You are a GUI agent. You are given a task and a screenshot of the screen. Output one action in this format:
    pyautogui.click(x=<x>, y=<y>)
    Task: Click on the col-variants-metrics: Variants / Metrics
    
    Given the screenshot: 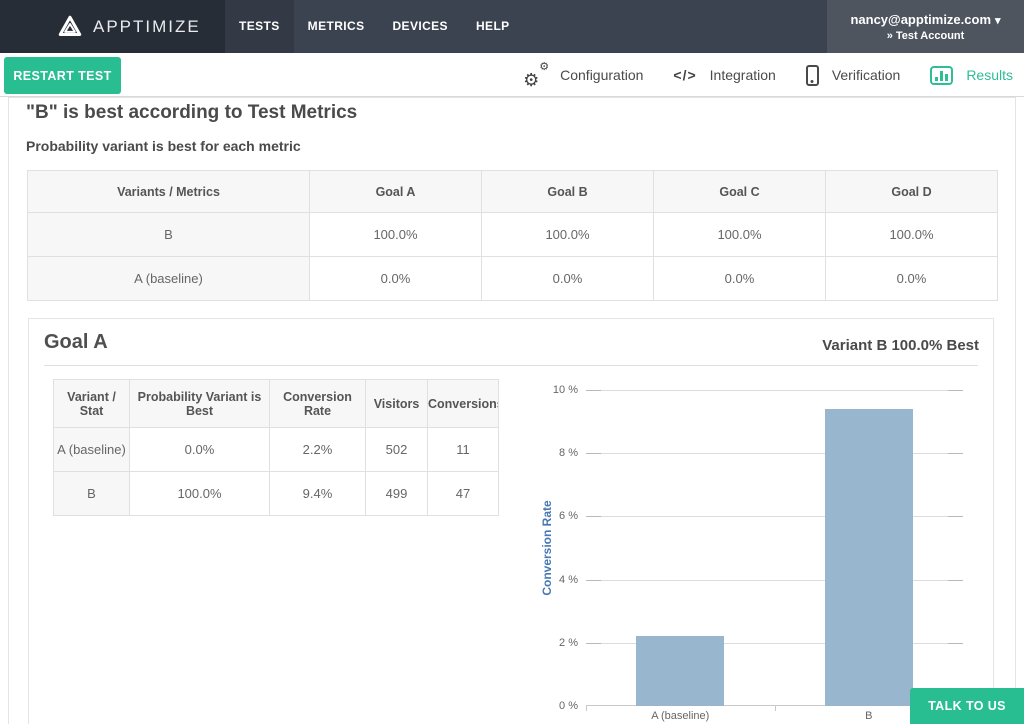 What is the action you would take?
    pyautogui.click(x=168, y=191)
    